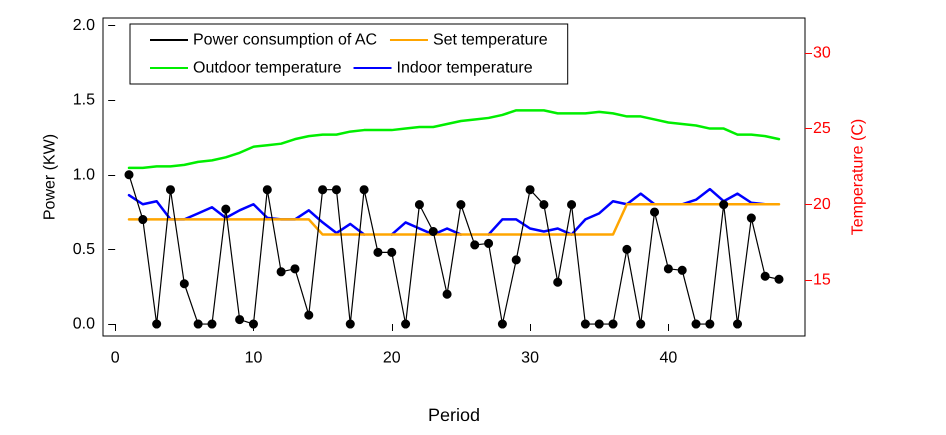 The width and height of the screenshot is (946, 435). I want to click on y-tick-label: 0.0, so click(84, 324).